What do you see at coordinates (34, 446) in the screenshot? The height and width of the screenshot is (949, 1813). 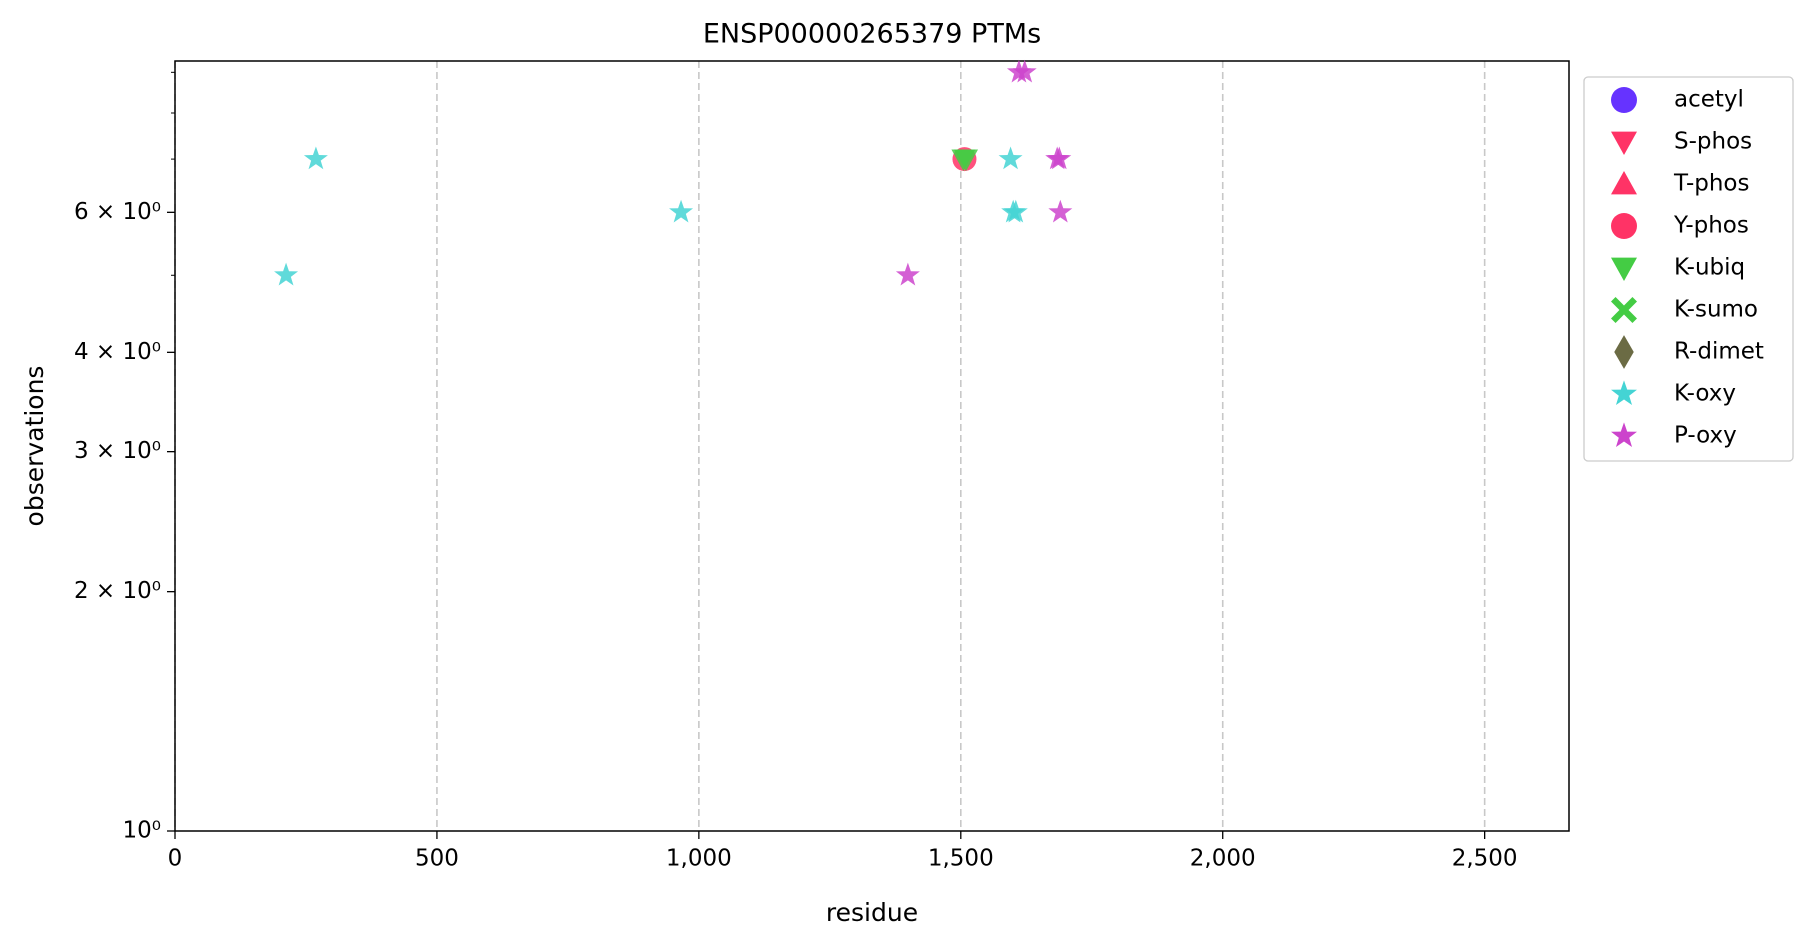 I see `y-axis-label: observations` at bounding box center [34, 446].